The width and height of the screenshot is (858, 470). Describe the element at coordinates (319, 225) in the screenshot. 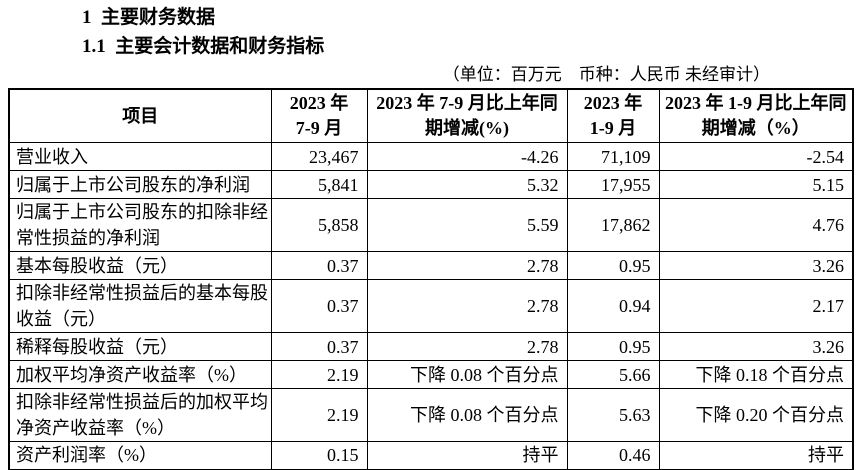

I see `q3-value-cell: 5,858` at that location.